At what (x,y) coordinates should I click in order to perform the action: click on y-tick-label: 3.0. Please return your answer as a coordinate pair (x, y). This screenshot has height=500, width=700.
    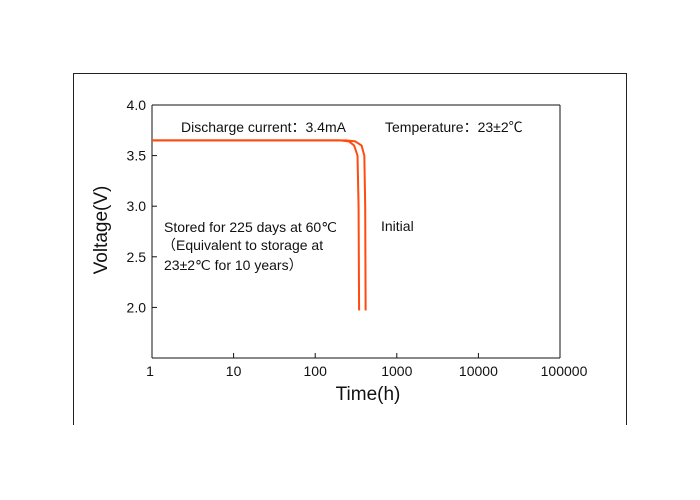
    Looking at the image, I should click on (137, 206).